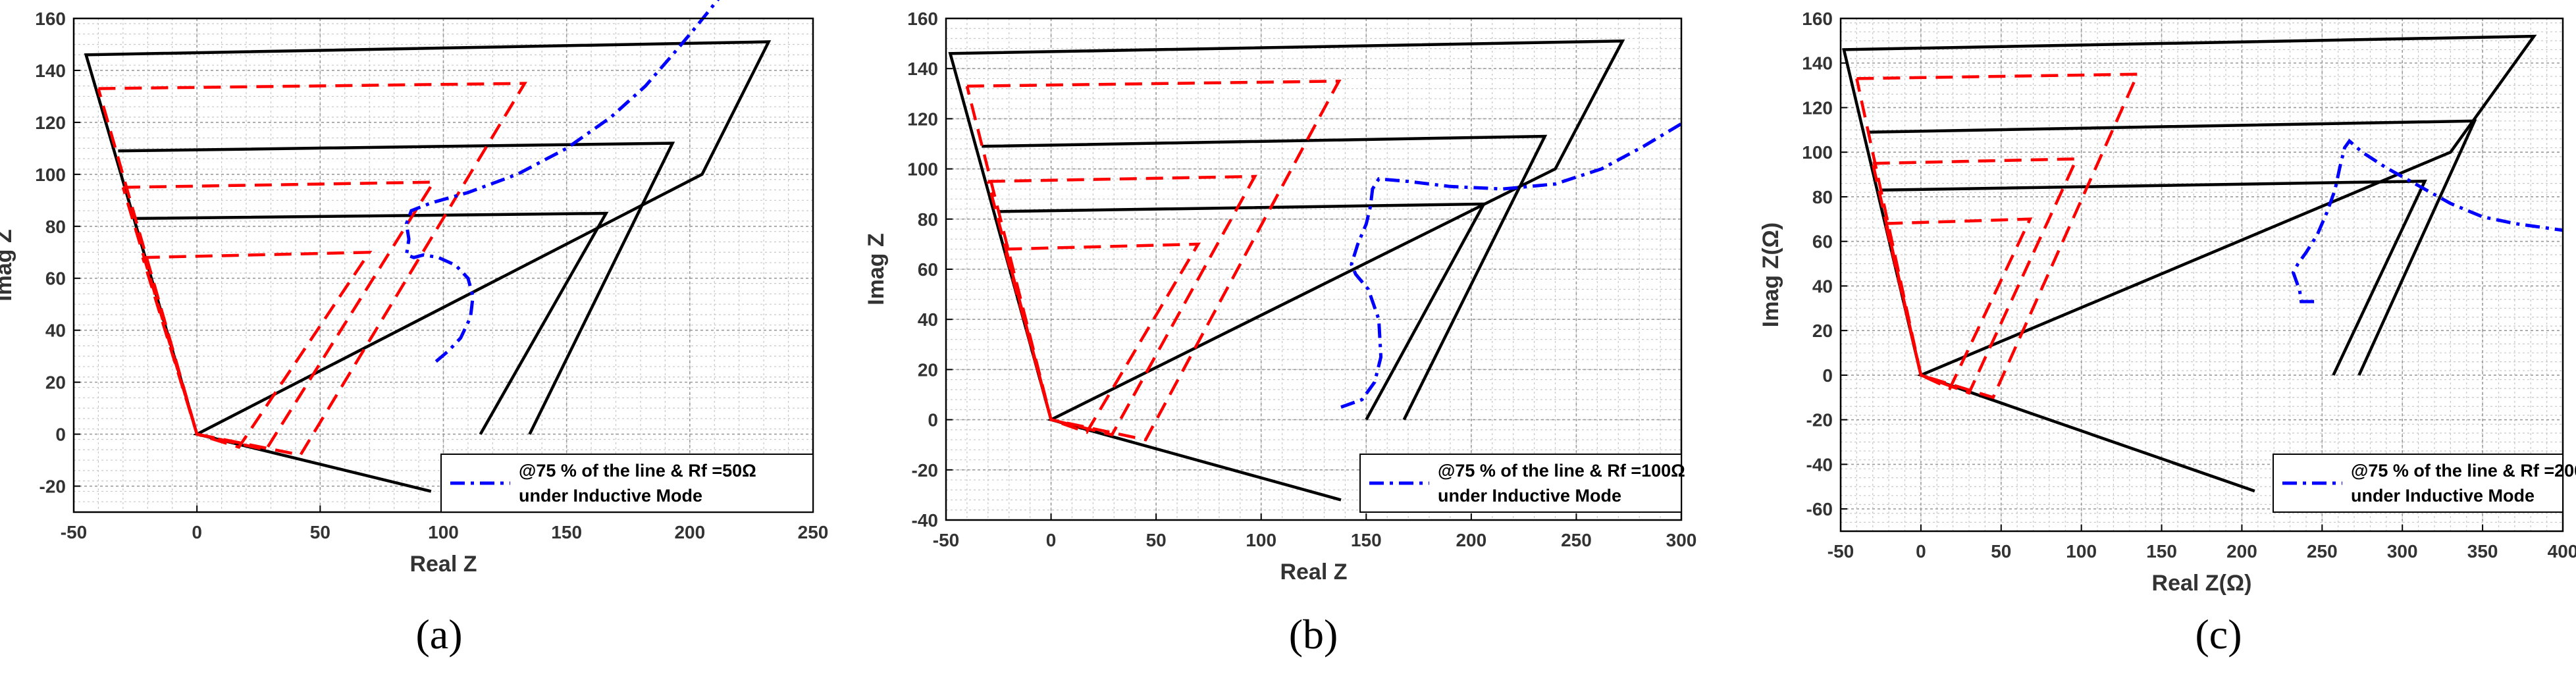  Describe the element at coordinates (2482, 551) in the screenshot. I see `x-tick-label: 350` at that location.